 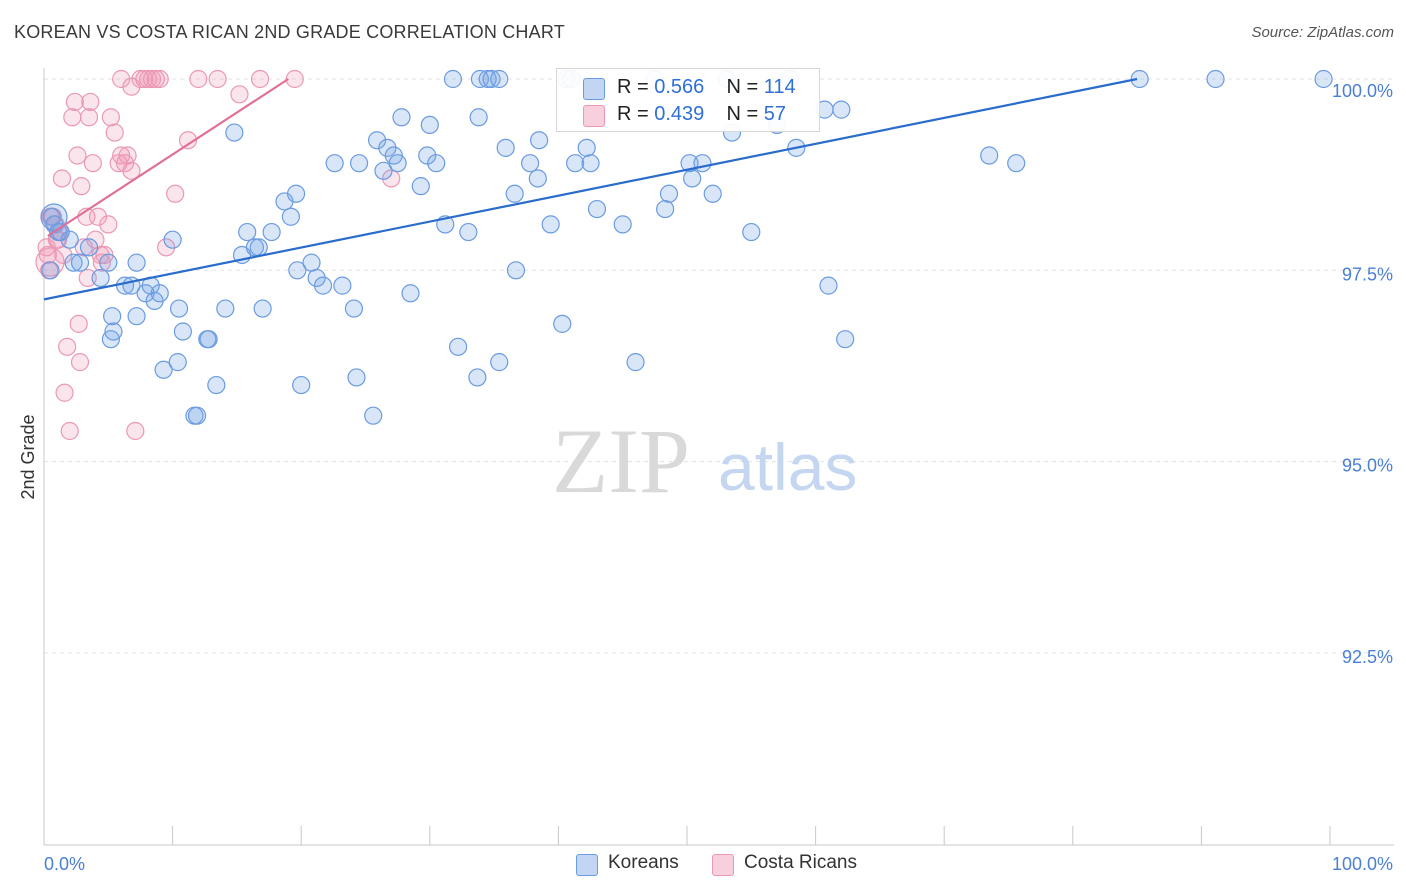 I want to click on legend-swatch-costa-ricans, so click(x=594, y=116).